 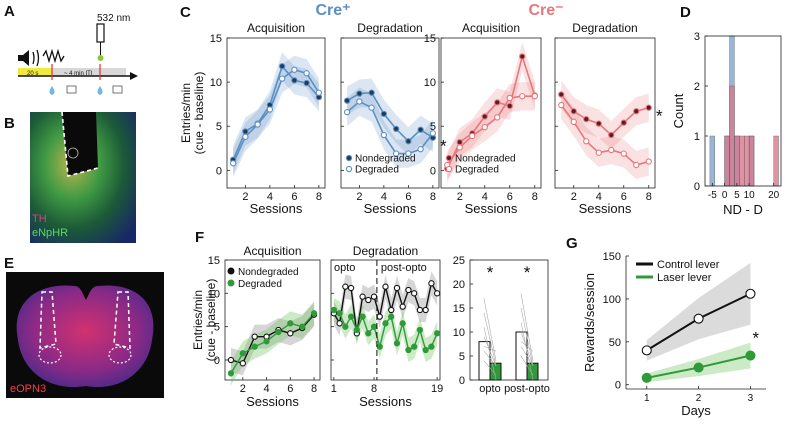 What do you see at coordinates (349, 169) in the screenshot?
I see `legend-marker-degraded` at bounding box center [349, 169].